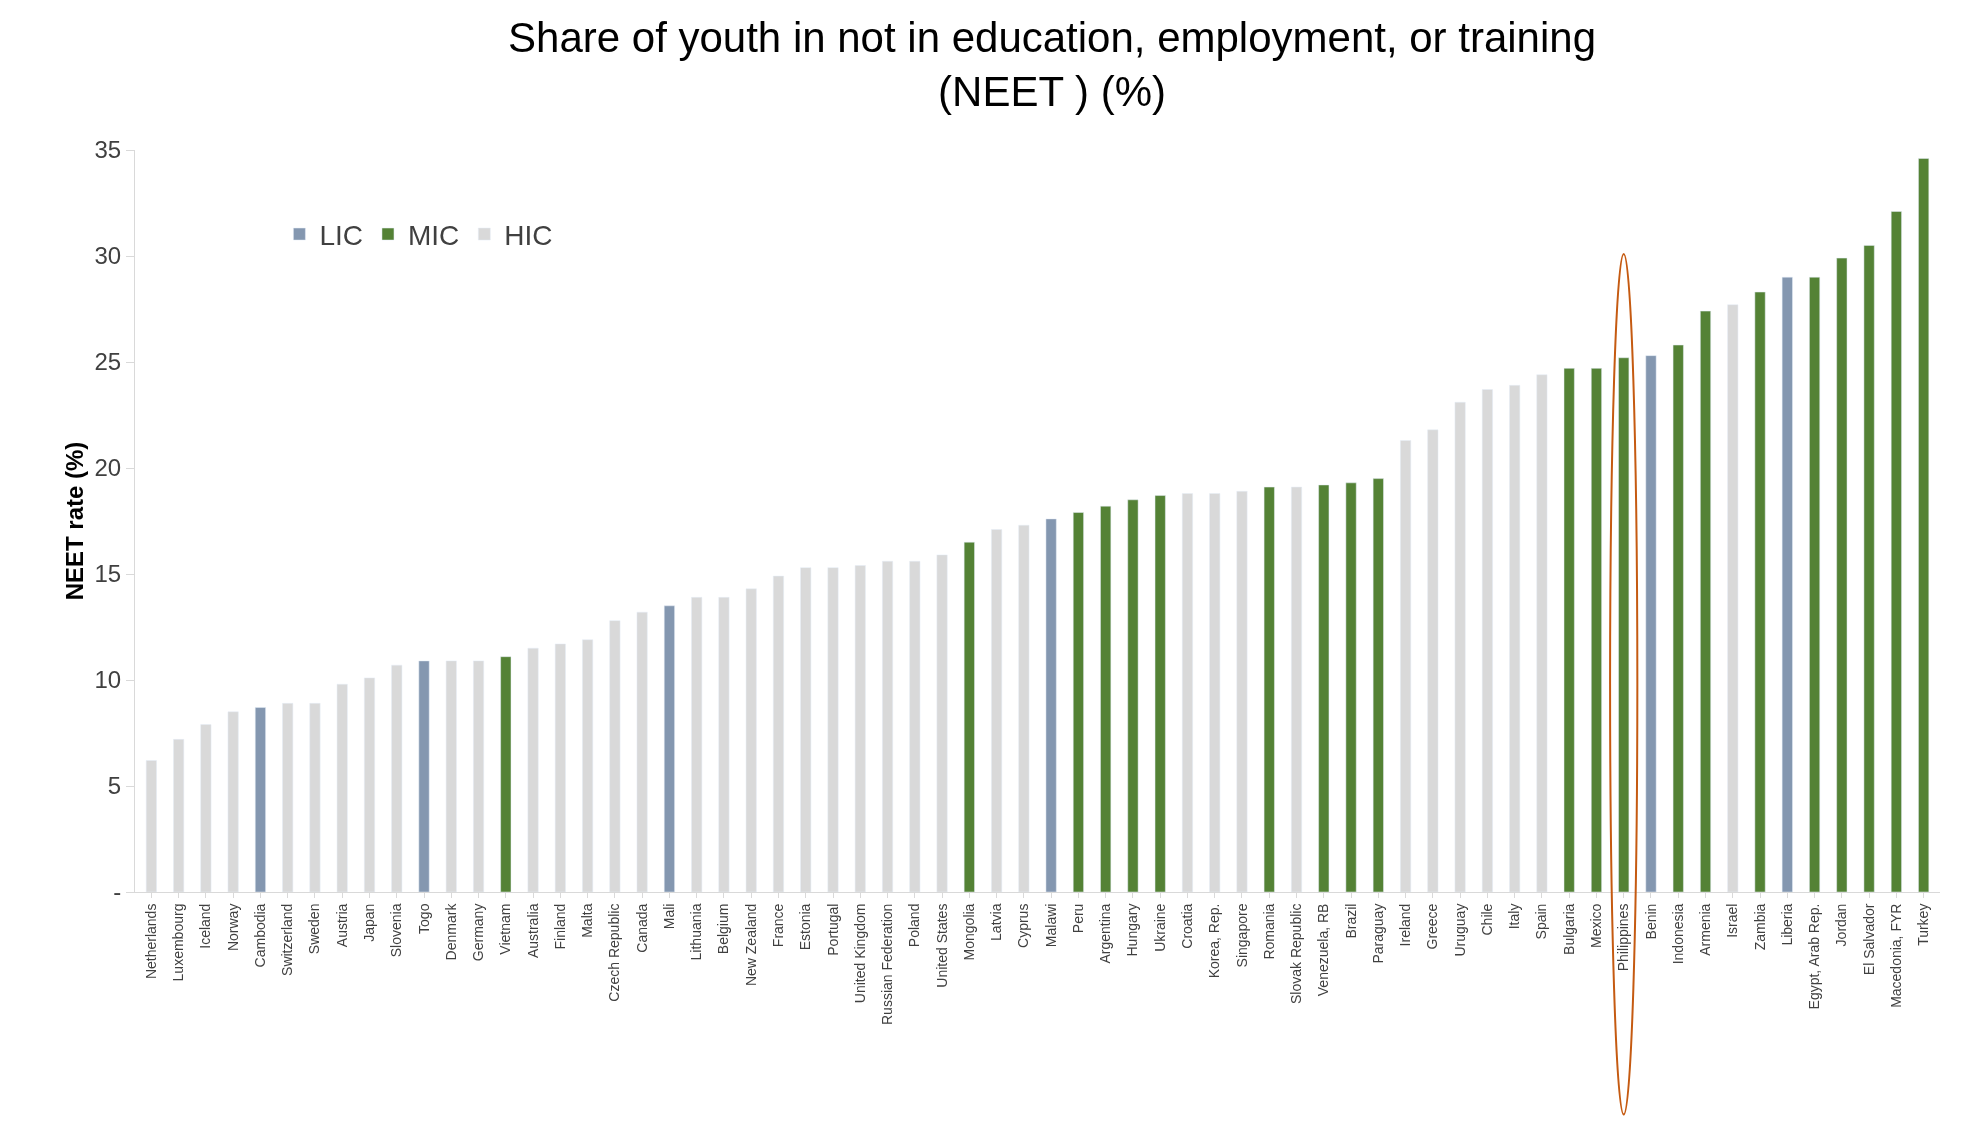 This screenshot has width=1985, height=1147. What do you see at coordinates (232, 927) in the screenshot?
I see `x-tick-label: Norway` at bounding box center [232, 927].